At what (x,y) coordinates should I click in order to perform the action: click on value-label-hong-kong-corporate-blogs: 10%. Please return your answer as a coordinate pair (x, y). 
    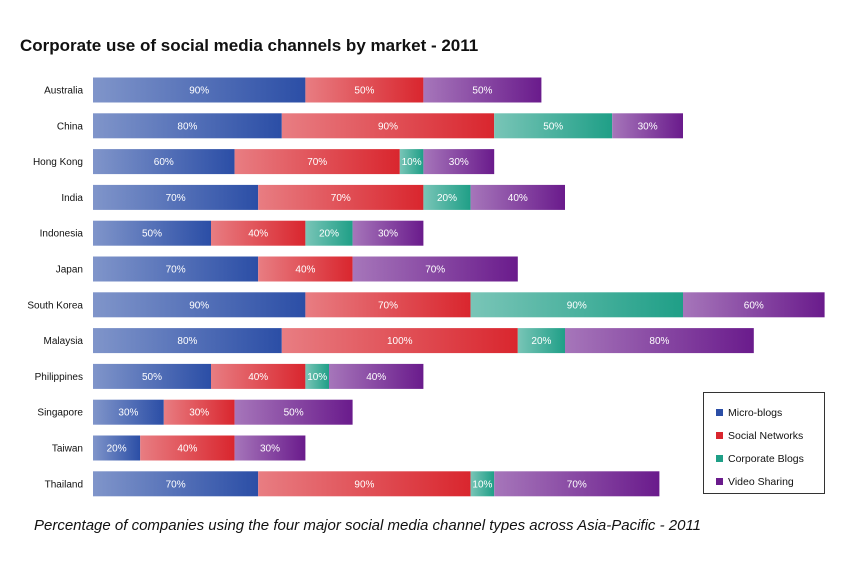
    Looking at the image, I should click on (412, 162).